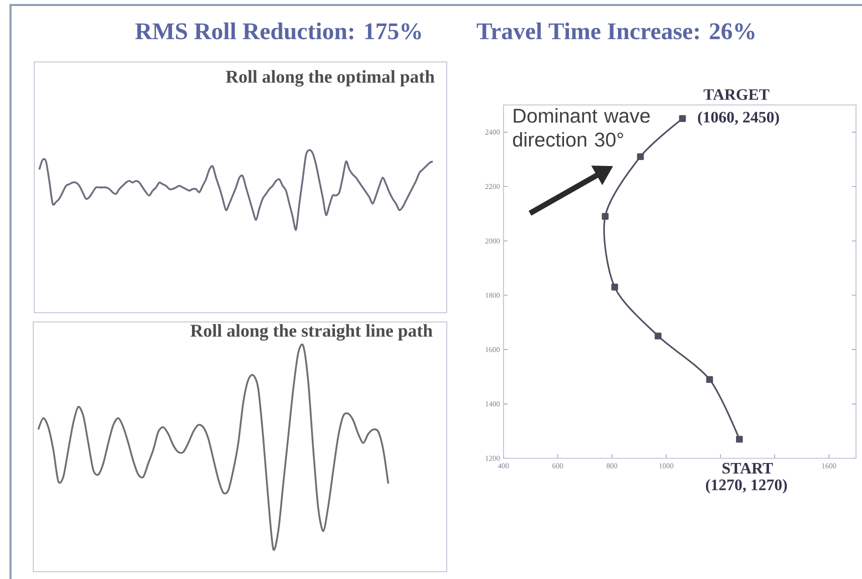 Image resolution: width=862 pixels, height=579 pixels. Describe the element at coordinates (581, 127) in the screenshot. I see `annotation: Dominant wave direction 30°` at that location.